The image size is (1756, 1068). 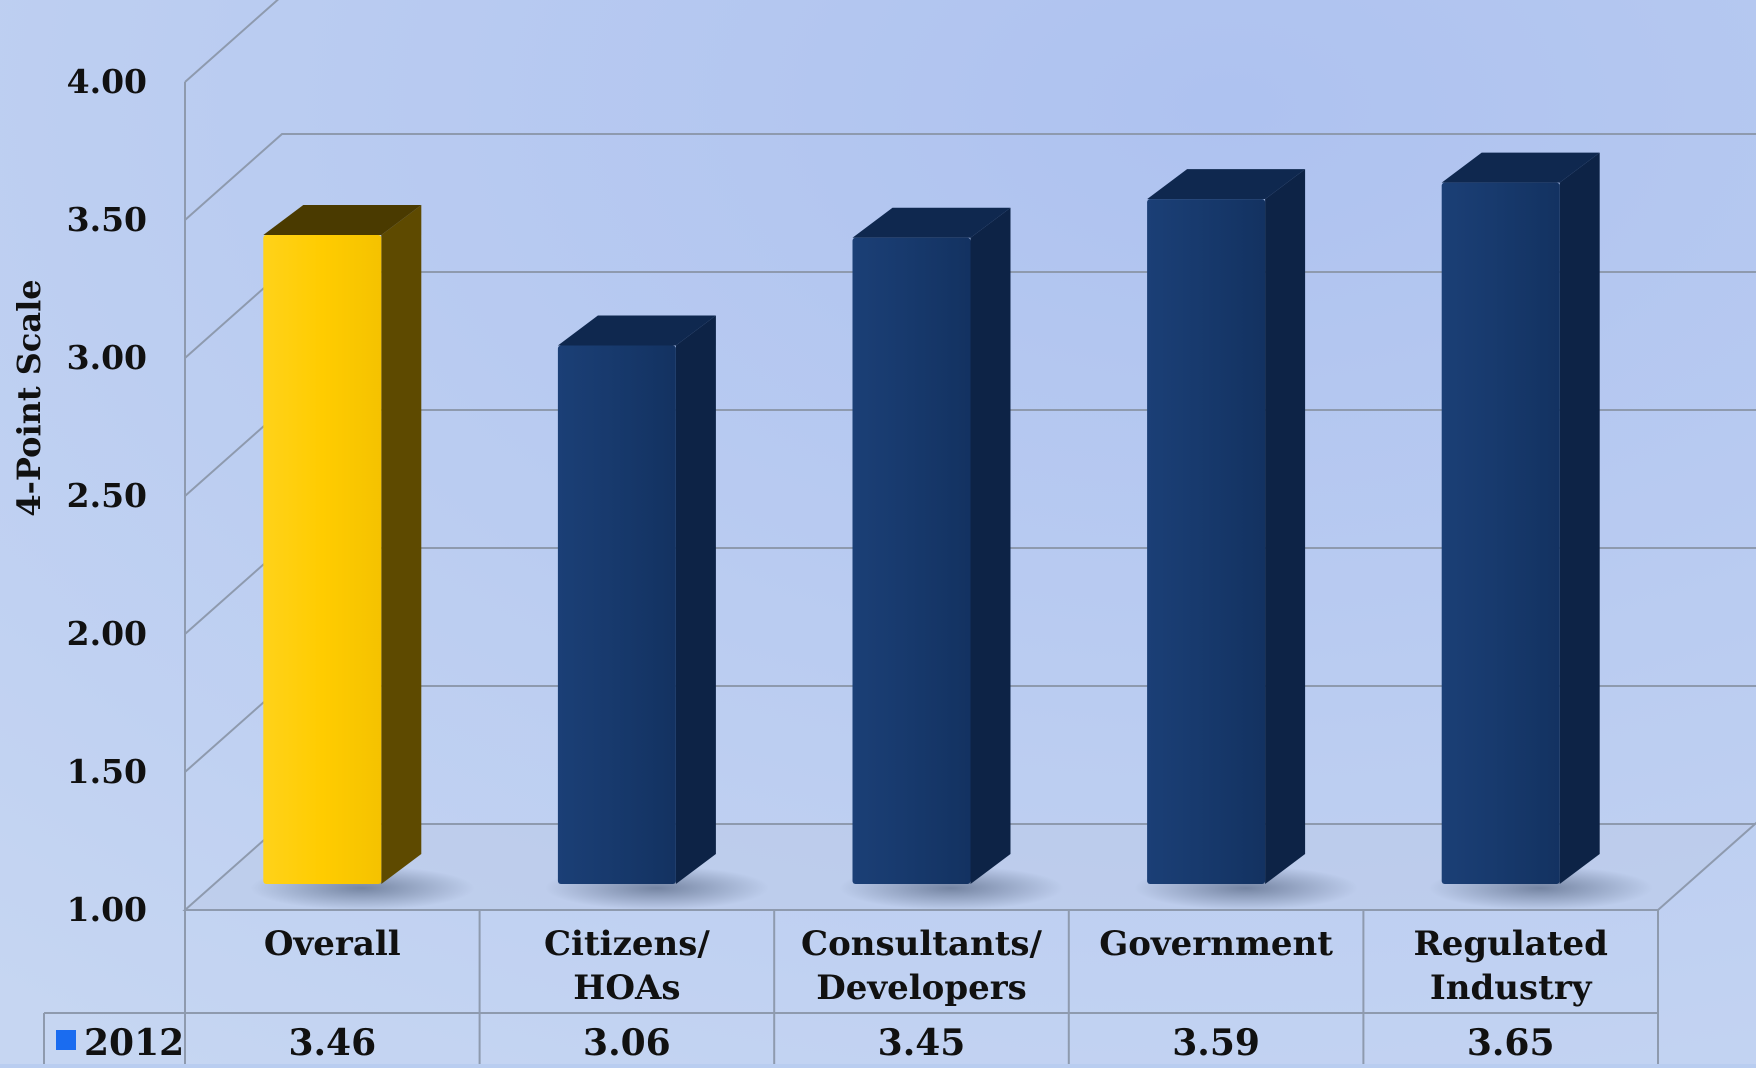 I want to click on category-label: Government, so click(x=1216, y=944).